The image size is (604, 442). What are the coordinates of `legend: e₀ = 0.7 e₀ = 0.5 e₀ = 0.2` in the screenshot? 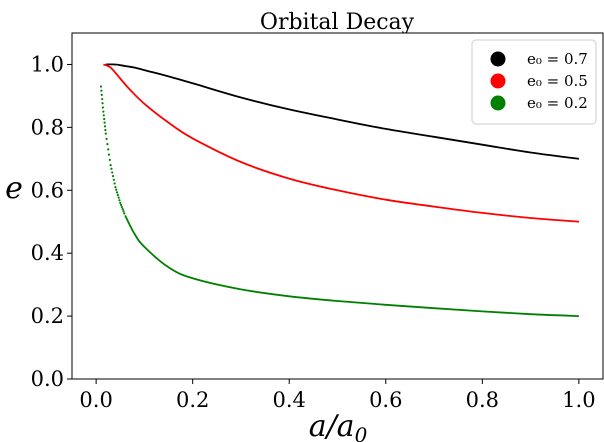 It's located at (534, 82).